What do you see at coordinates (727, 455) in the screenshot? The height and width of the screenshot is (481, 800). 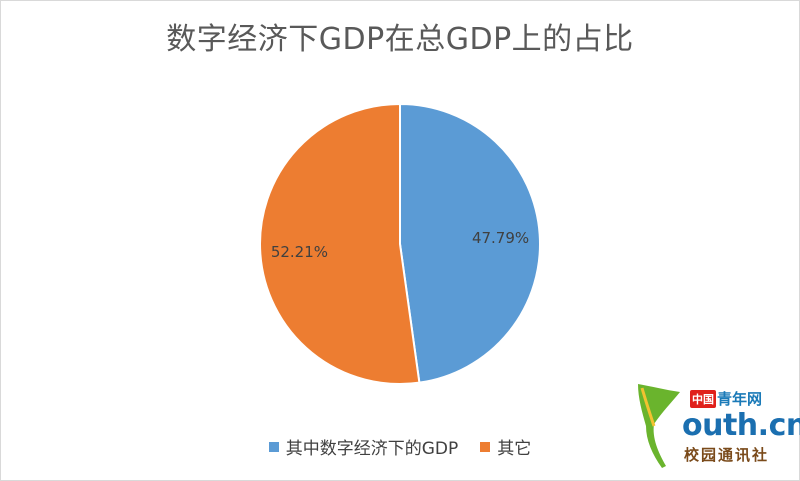 I see `watermark-subtitle: 校园通讯社` at bounding box center [727, 455].